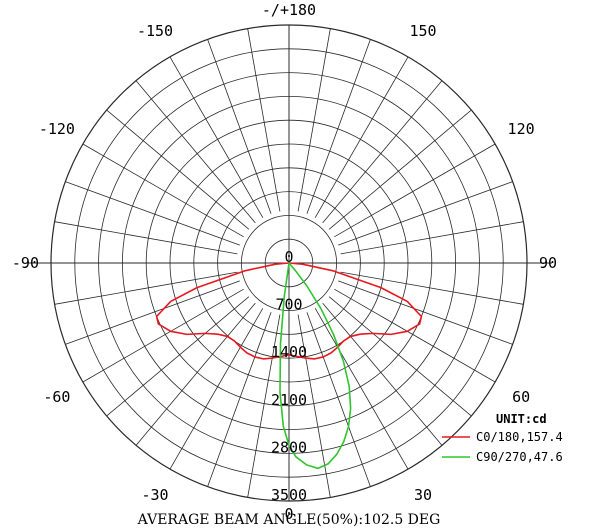  I want to click on legend-entry-label: C0/180,157.4, so click(519, 437).